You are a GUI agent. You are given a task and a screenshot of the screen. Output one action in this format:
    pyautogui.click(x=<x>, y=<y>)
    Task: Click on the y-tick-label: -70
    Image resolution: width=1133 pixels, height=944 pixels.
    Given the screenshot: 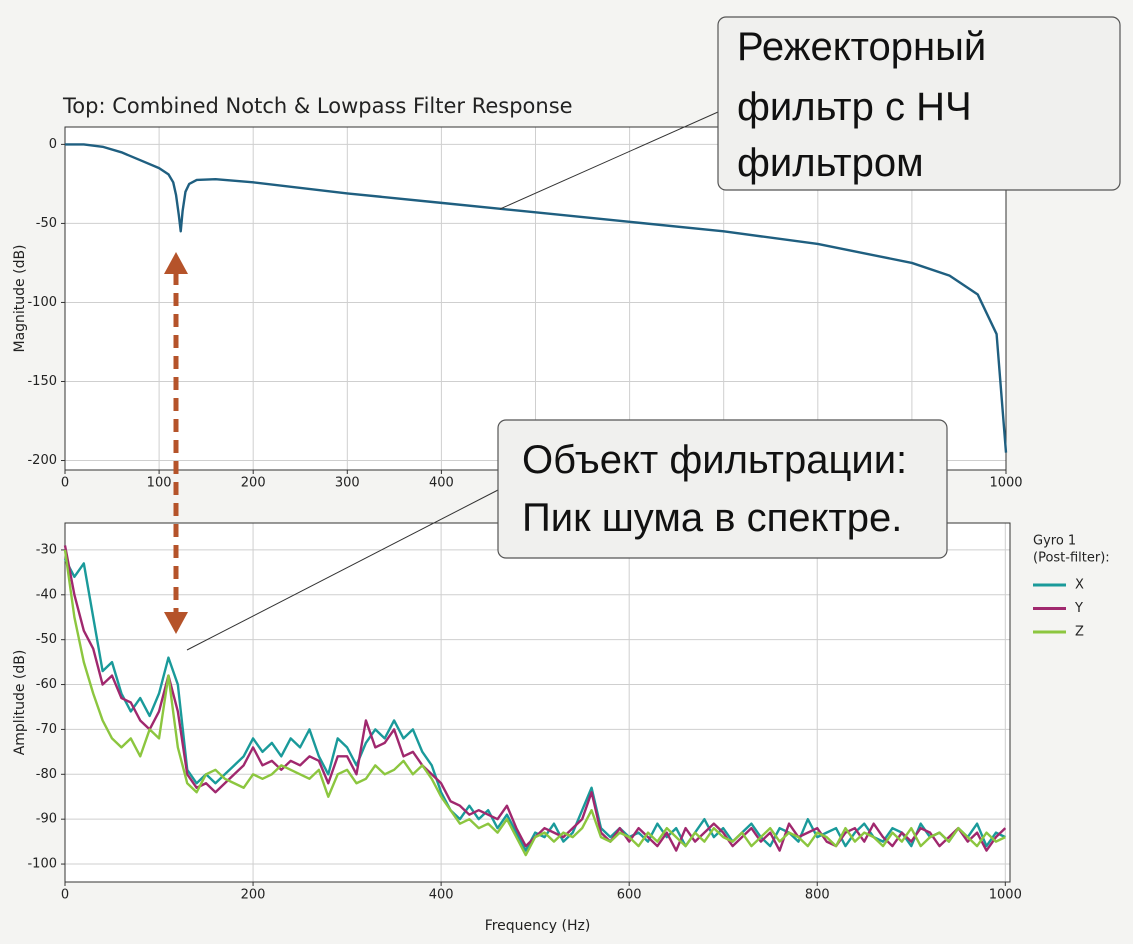 What is the action you would take?
    pyautogui.click(x=46, y=729)
    